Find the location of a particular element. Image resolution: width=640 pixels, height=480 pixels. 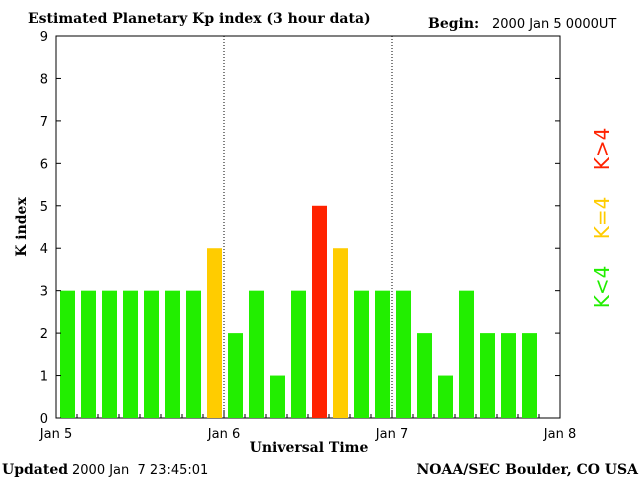

y-tick-label: 3 is located at coordinates (44, 292).